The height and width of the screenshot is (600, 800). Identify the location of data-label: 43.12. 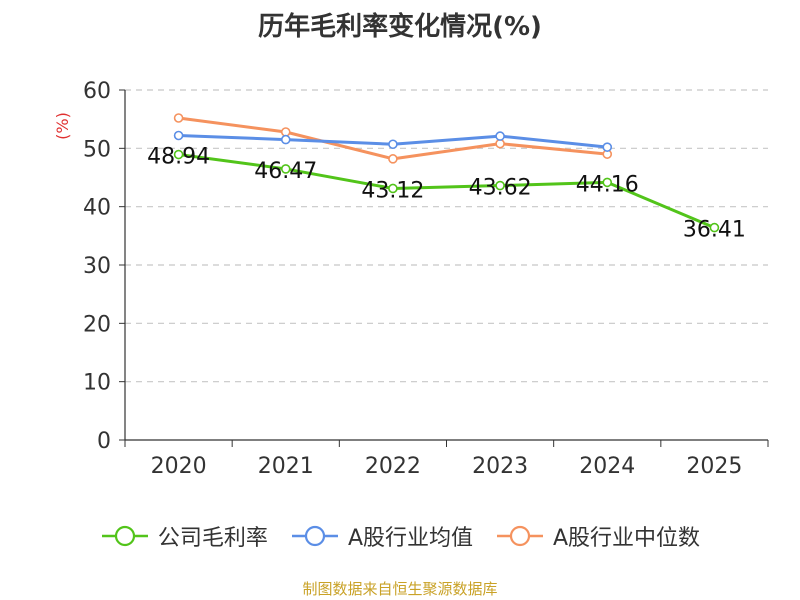
(392, 190).